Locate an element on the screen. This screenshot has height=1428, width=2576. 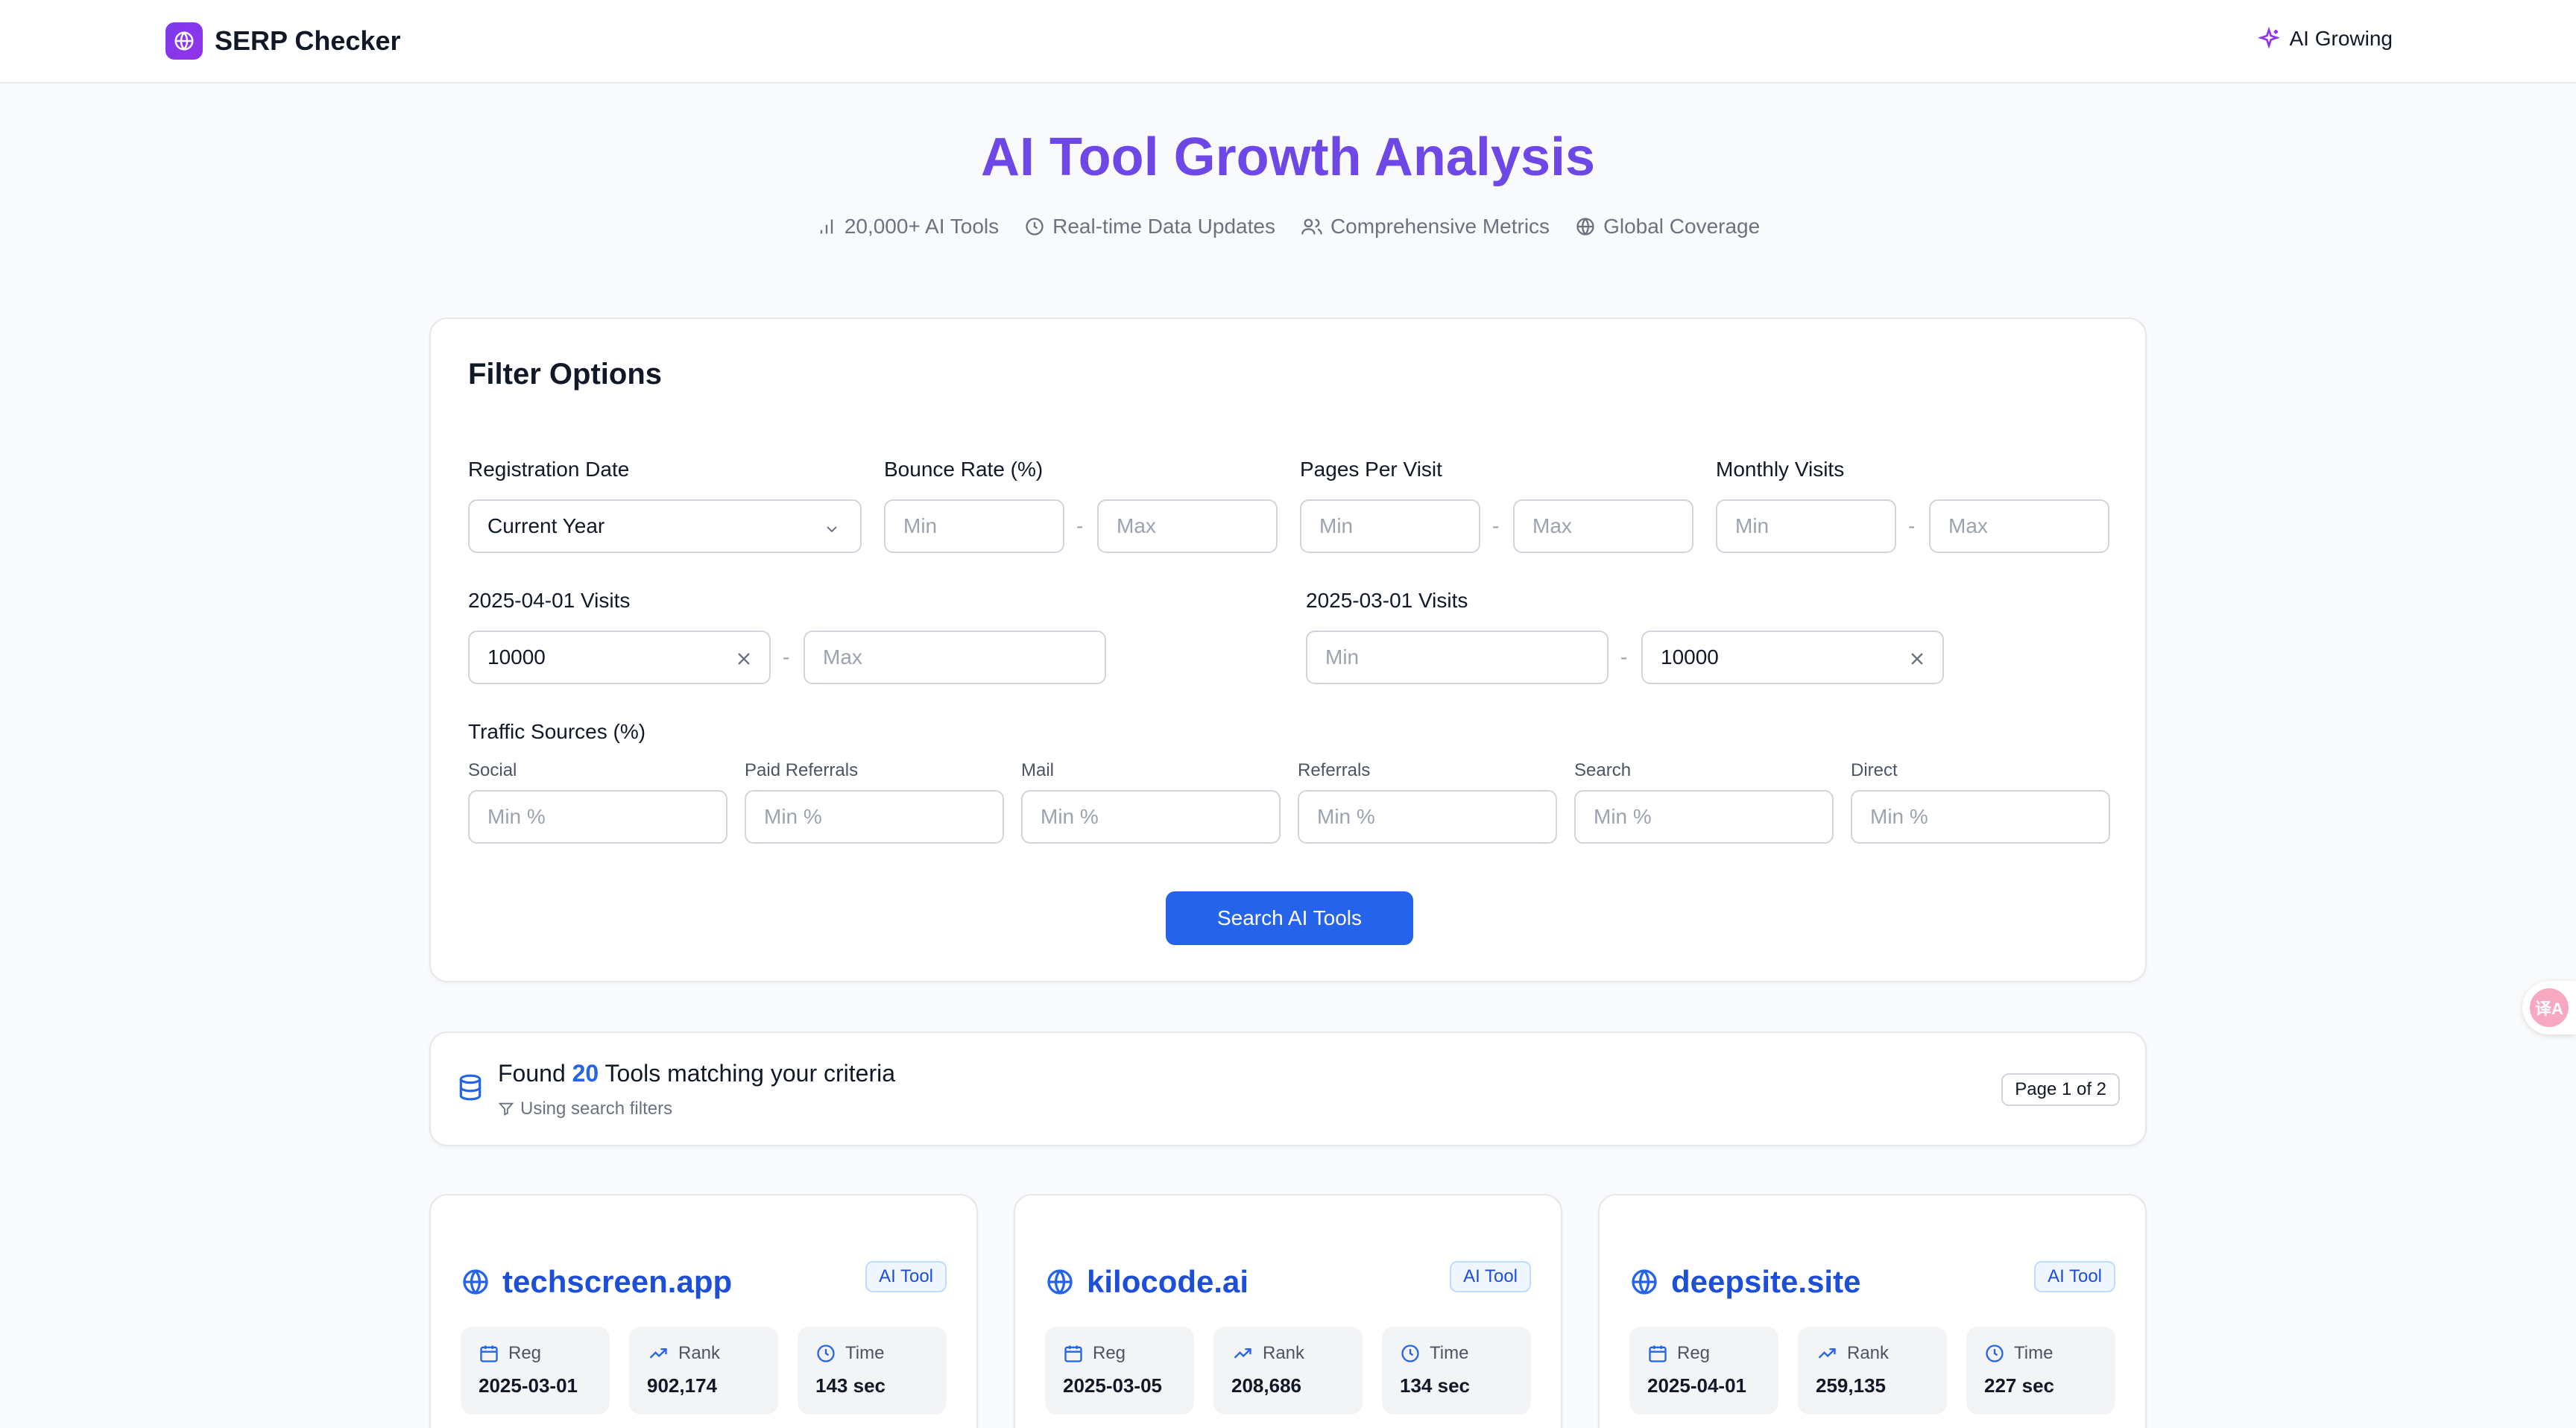
stat-value: 259,135 is located at coordinates (1851, 1385).